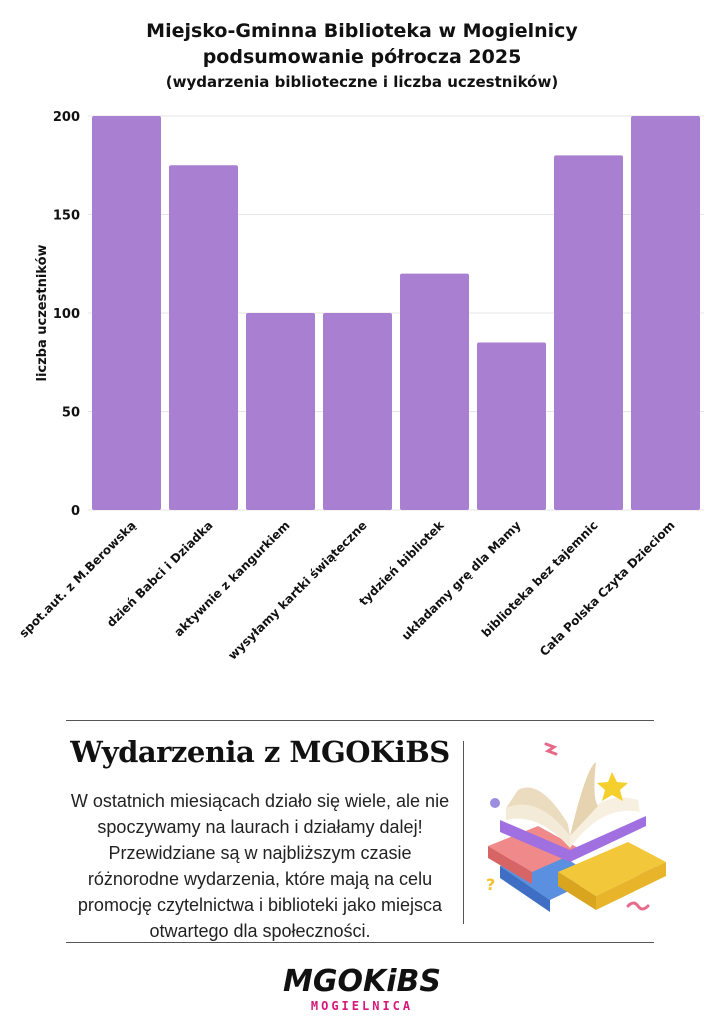 Image resolution: width=724 pixels, height=1024 pixels. Describe the element at coordinates (607, 588) in the screenshot. I see `x-tick-label: Cała Polska Czyta Dzieciom` at that location.